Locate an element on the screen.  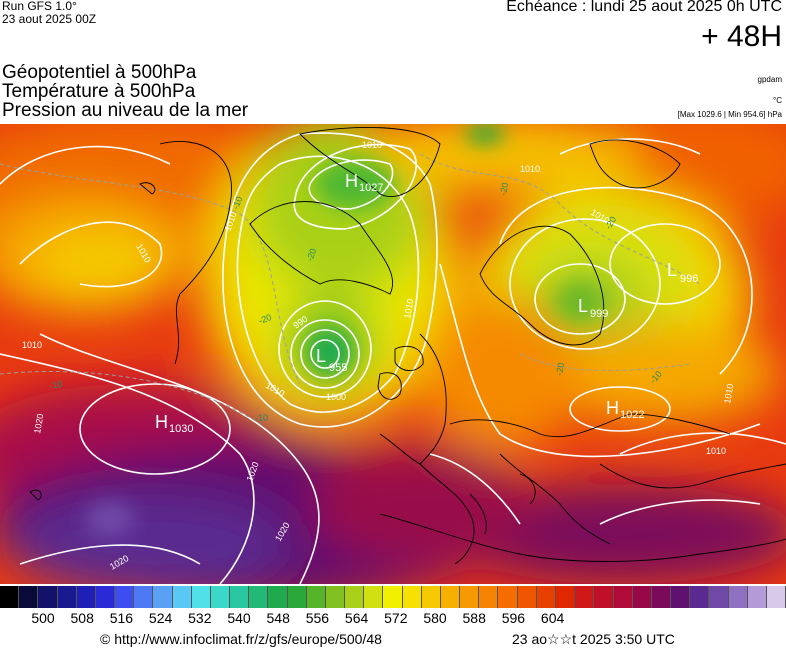
unit-celsius: °C is located at coordinates (777, 100).